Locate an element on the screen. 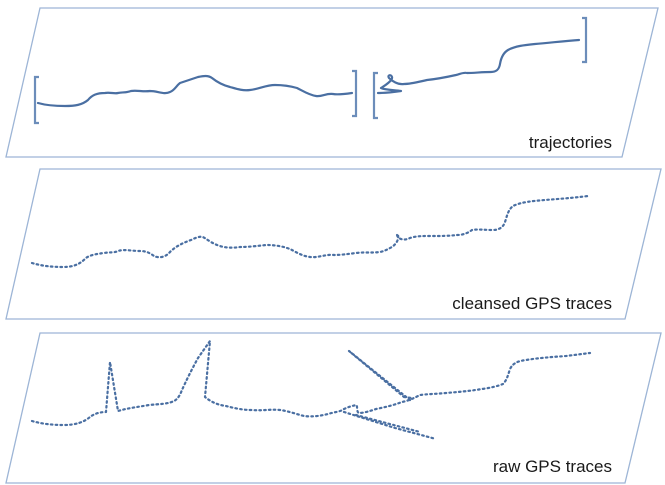  raw-trace-outlier-spike is located at coordinates (380, 375).